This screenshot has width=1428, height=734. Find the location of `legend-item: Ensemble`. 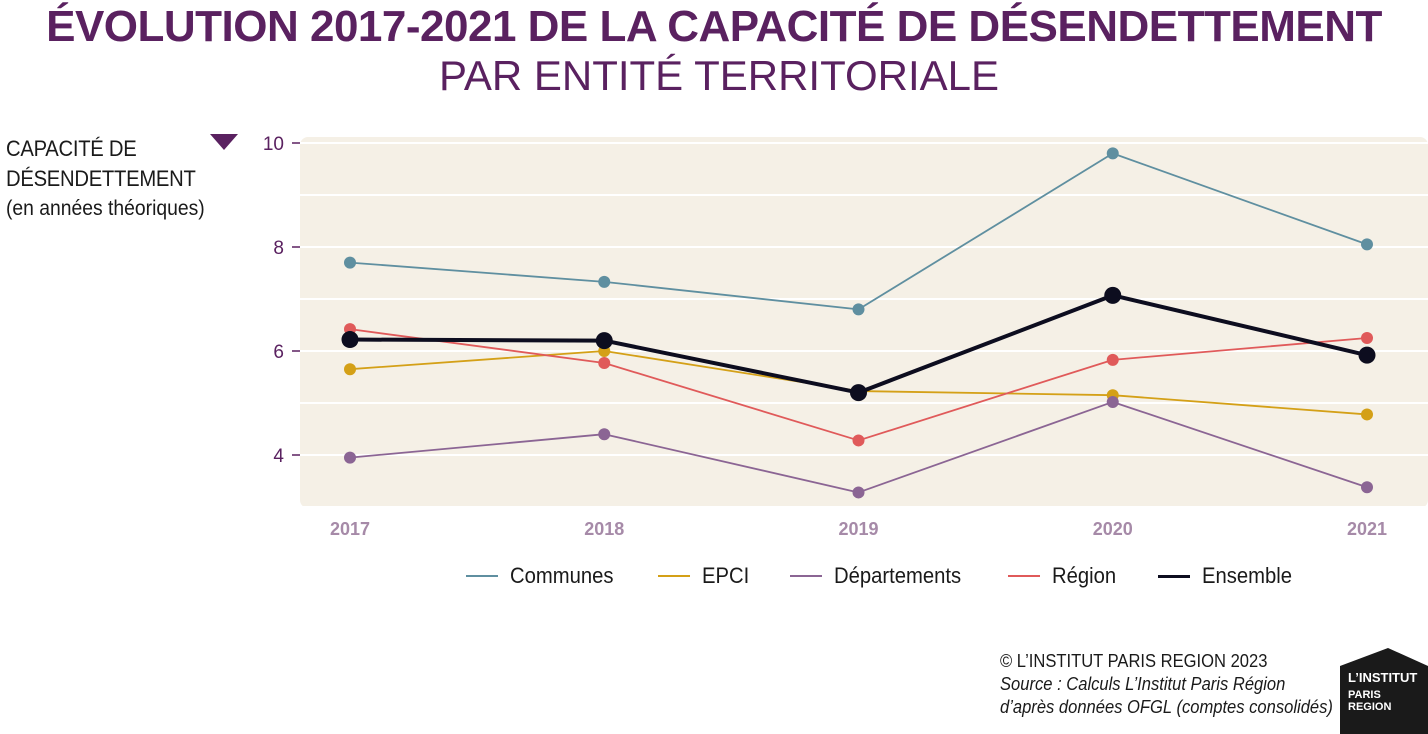

legend-item: Ensemble is located at coordinates (1228, 576).